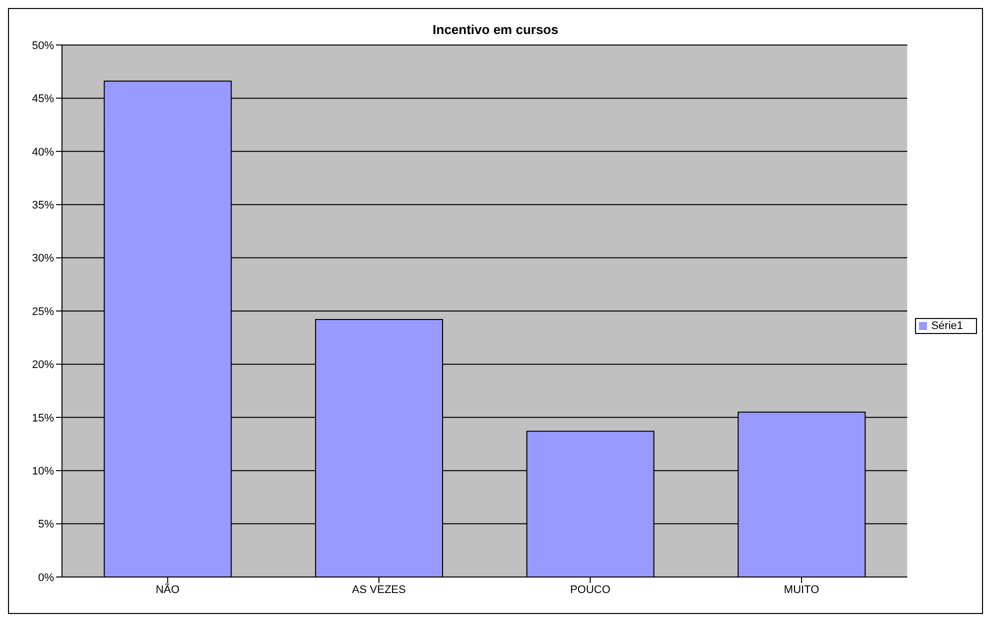 This screenshot has width=995, height=624. I want to click on y-tick-label: 25%, so click(43, 312).